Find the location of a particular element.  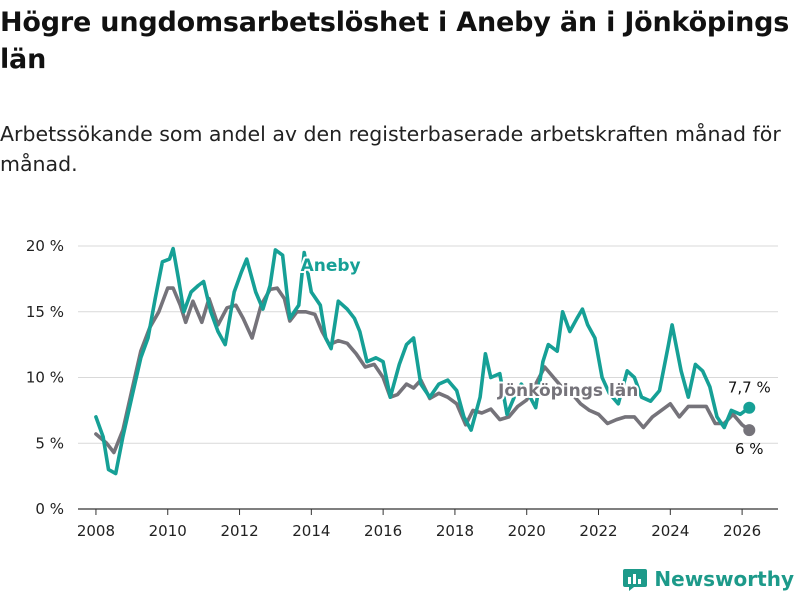

x-tick-label: 2008 is located at coordinates (96, 531).